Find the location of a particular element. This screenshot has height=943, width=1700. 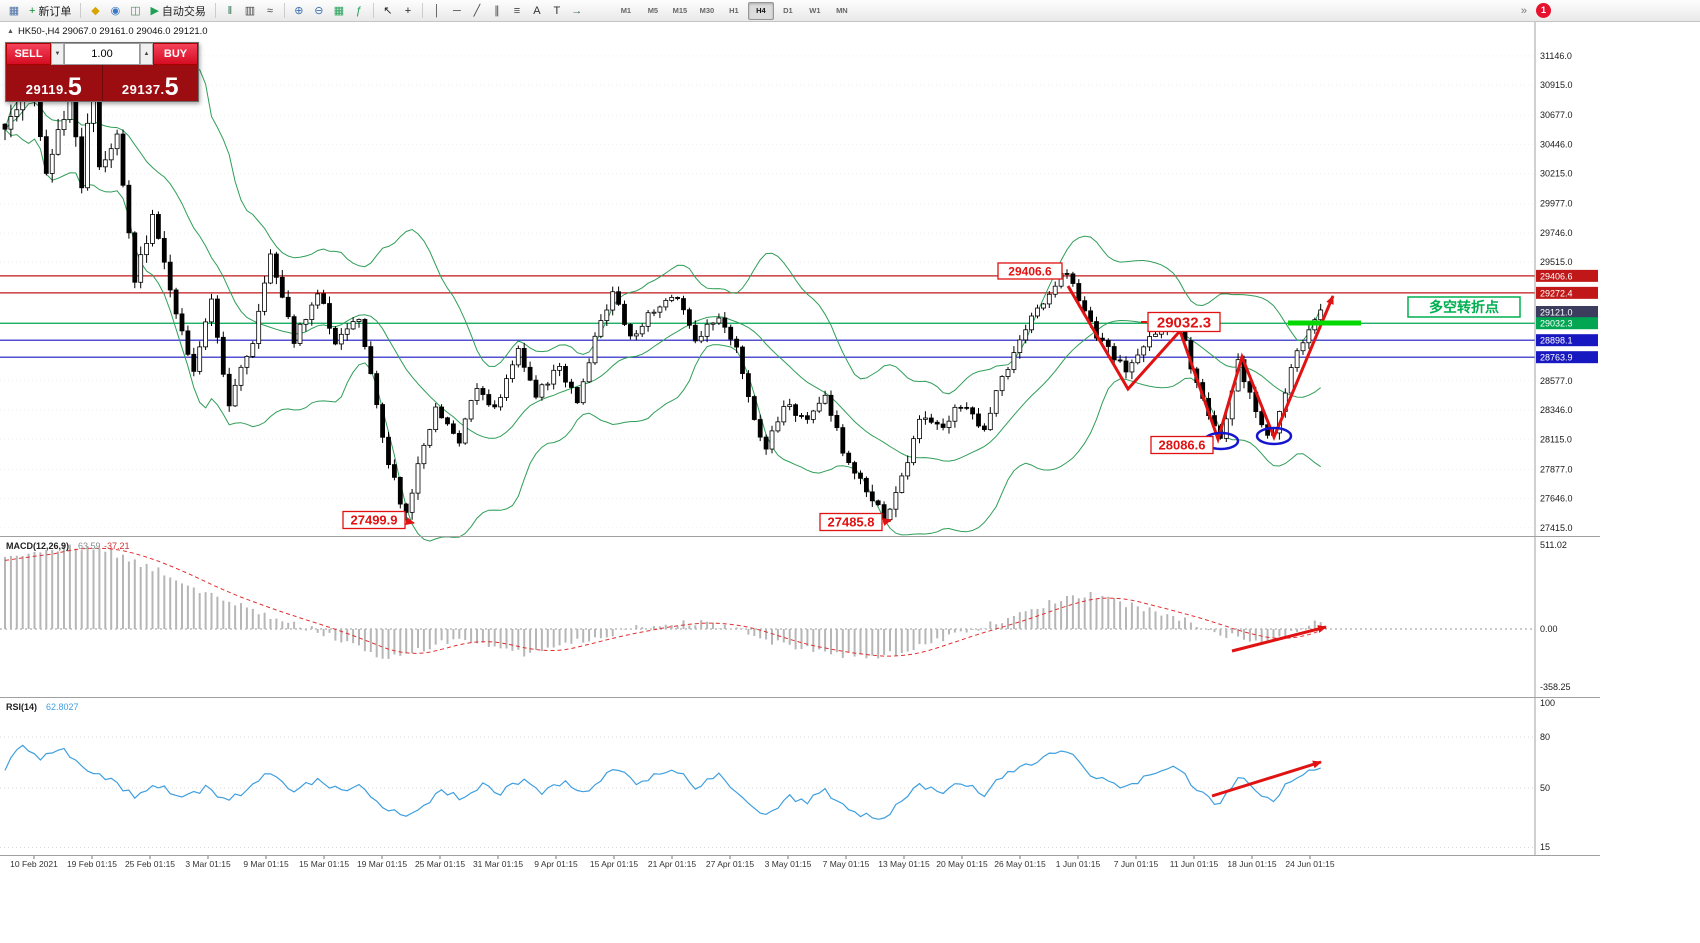

note-box is located at coordinates (1464, 307).